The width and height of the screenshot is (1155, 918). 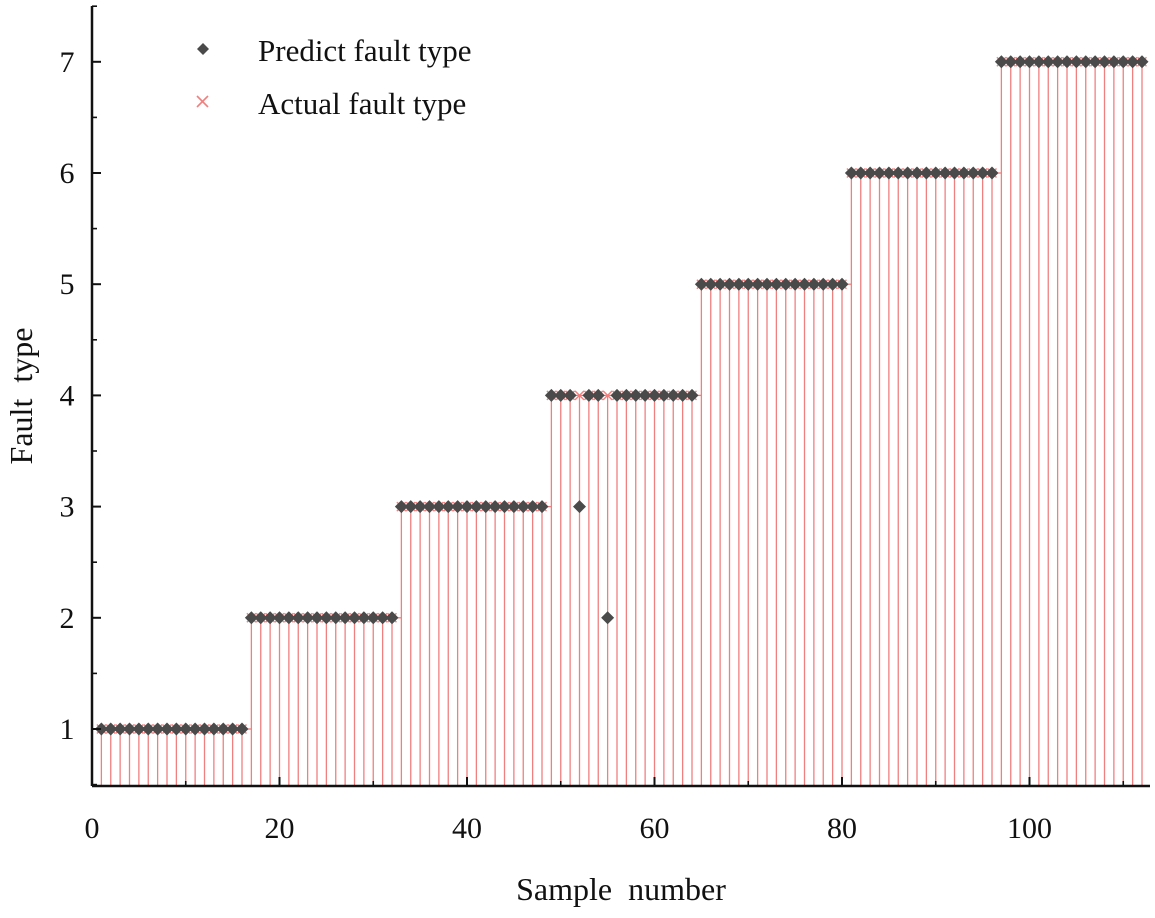 What do you see at coordinates (621, 889) in the screenshot?
I see `x-axis-title: Sample number` at bounding box center [621, 889].